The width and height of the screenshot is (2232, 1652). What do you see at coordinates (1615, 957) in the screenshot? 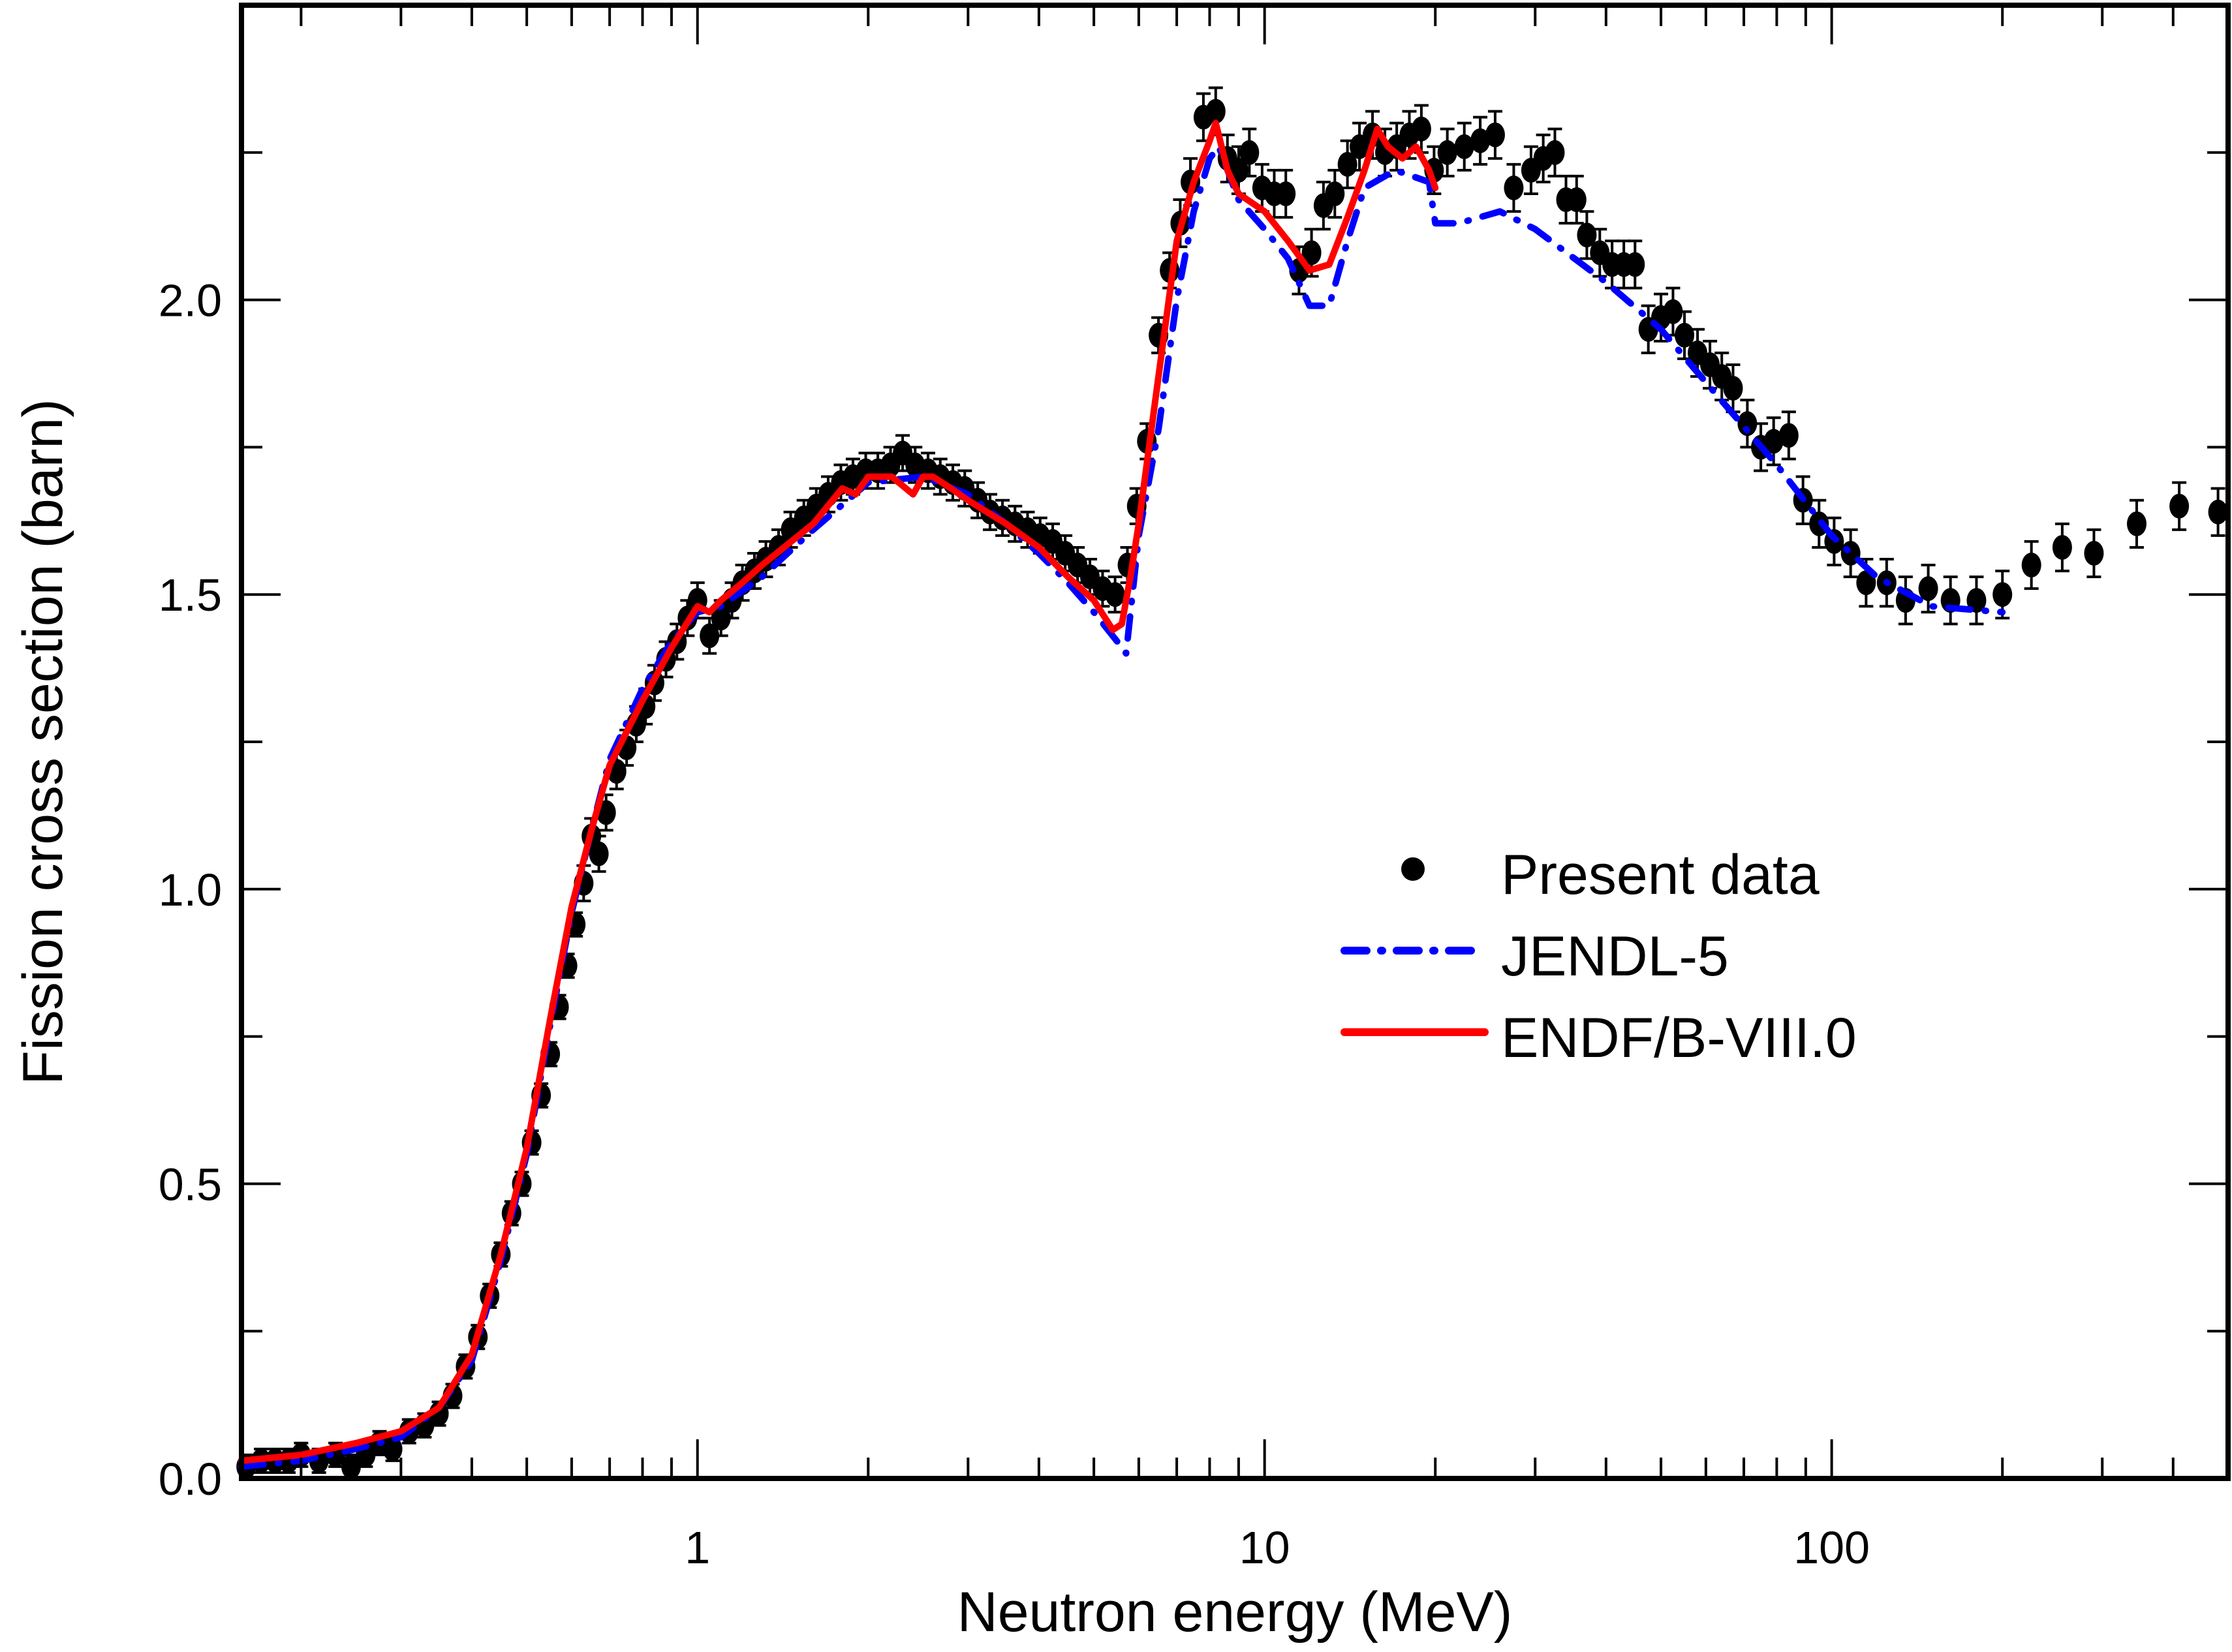
I see `legend-label-jendl5: JENDL-5` at bounding box center [1615, 957].